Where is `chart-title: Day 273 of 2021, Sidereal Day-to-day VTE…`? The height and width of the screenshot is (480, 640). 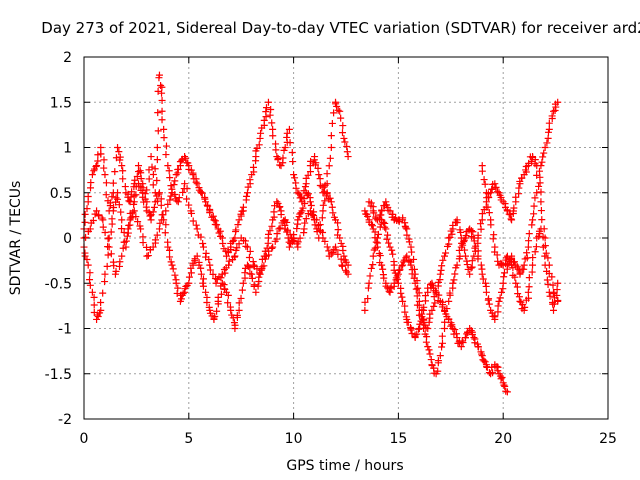
chart-title: Day 273 of 2021, Sidereal Day-to-day VTE… is located at coordinates (340, 28).